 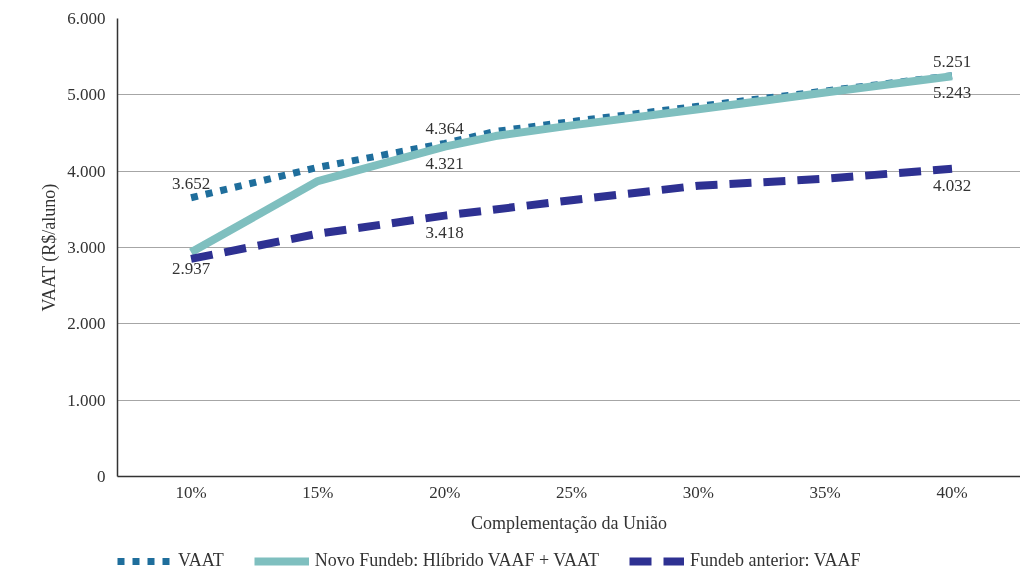 I want to click on y-tick-label: 2.000, so click(x=86, y=324).